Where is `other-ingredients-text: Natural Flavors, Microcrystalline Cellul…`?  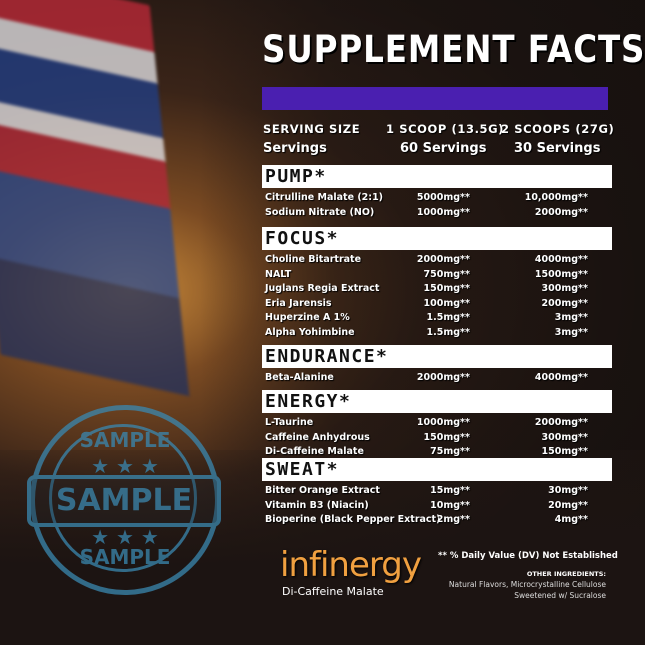
other-ingredients-text: Natural Flavors, Microcrystalline Cellul… is located at coordinates (527, 590).